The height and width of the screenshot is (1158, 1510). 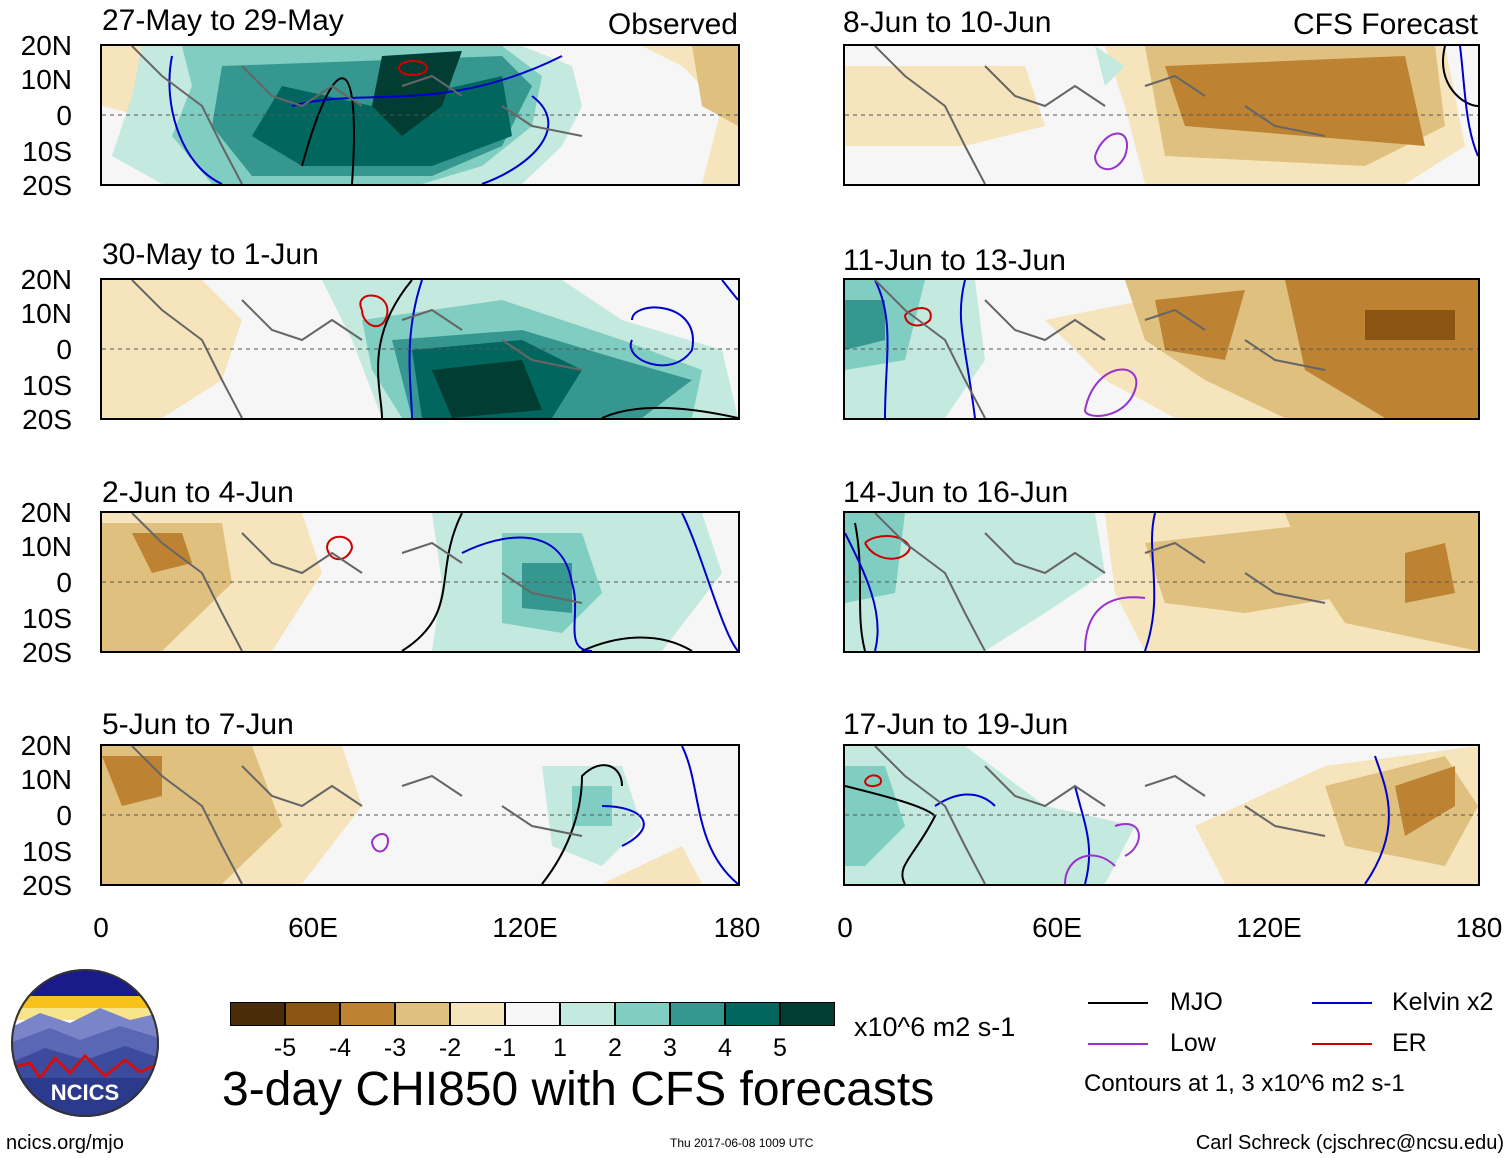 I want to click on author-credit: Carl Schreck (cjschrec@ncsu.edu), so click(x=1349, y=1143).